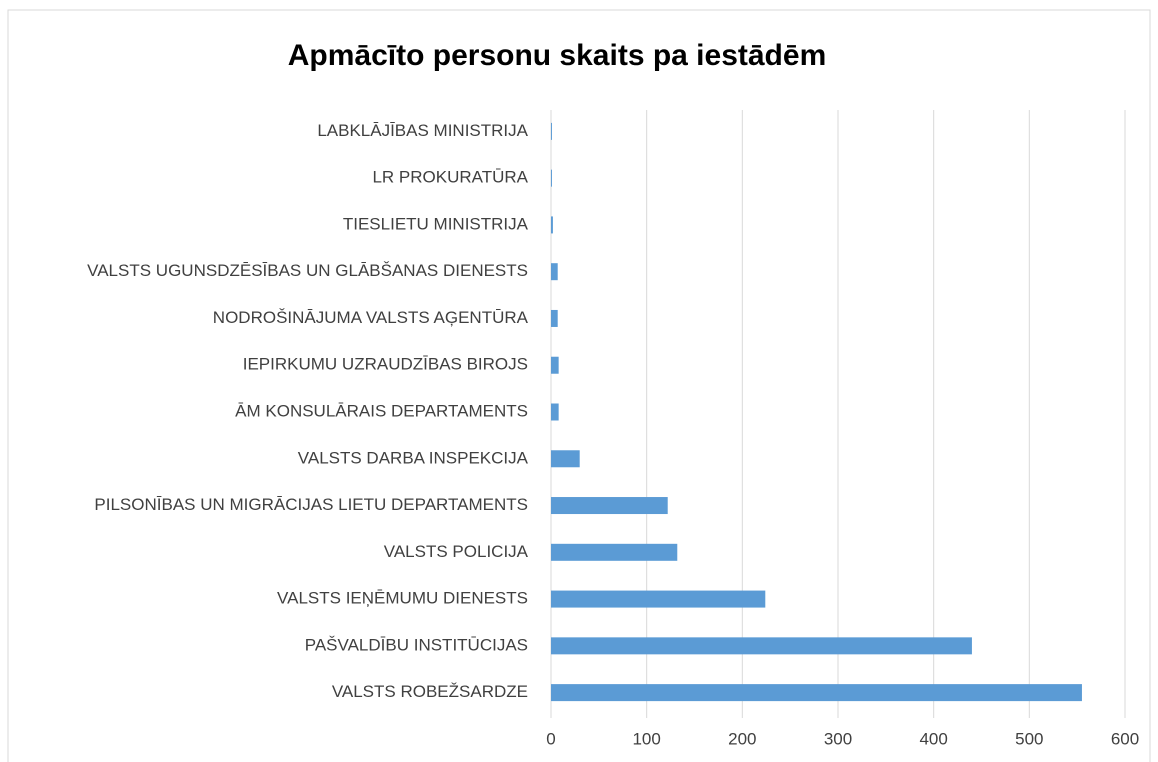 The height and width of the screenshot is (762, 1158). What do you see at coordinates (456, 551) in the screenshot?
I see `y-tick-label: VALSTS POLICIJA` at bounding box center [456, 551].